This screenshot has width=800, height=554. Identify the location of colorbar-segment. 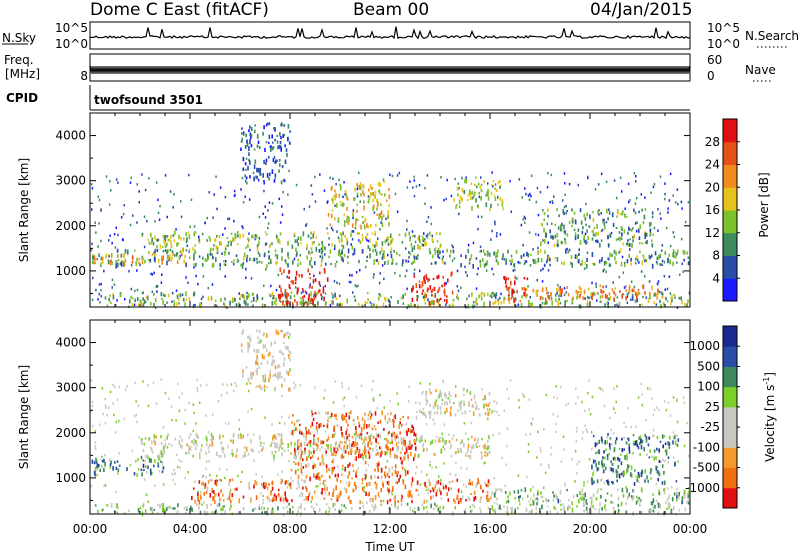
(730, 176).